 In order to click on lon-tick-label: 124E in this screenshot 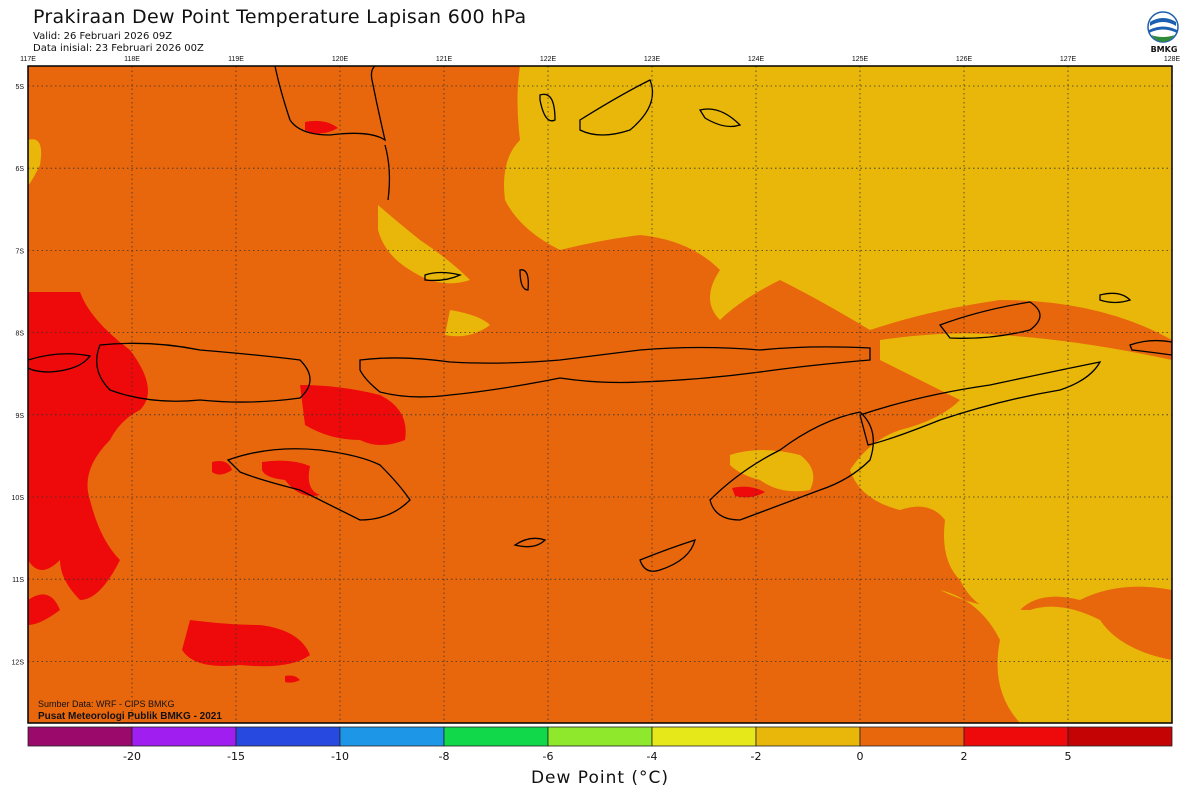, I will do `click(756, 59)`.